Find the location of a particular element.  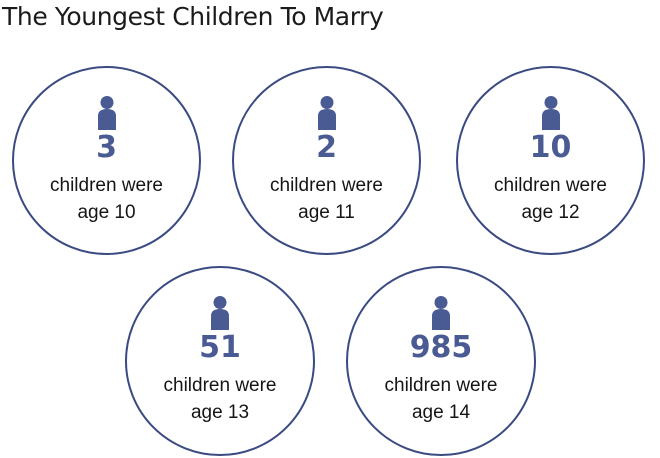

stat-count: 10 is located at coordinates (550, 147).